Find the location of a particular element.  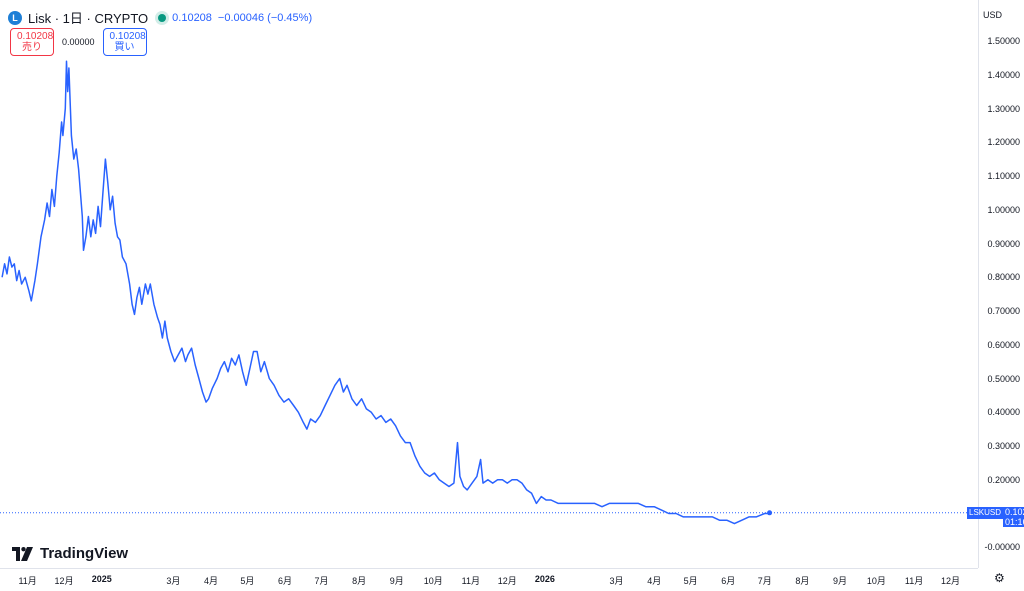

last-price-box: 0.10208 01:16:46 is located at coordinates (1013, 517).